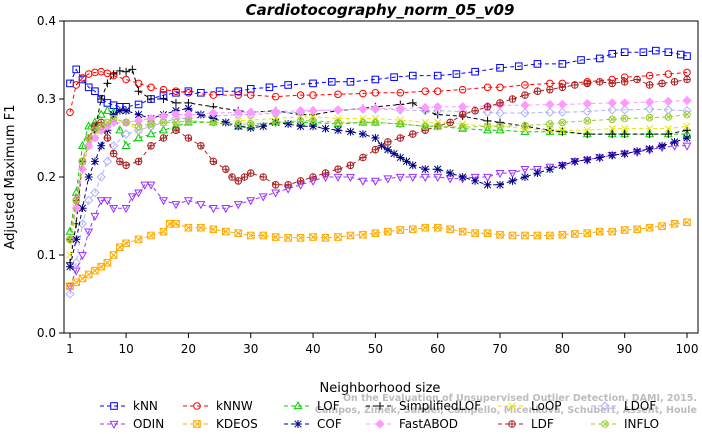 This screenshot has height=434, width=702. I want to click on legend-item-kdeos: KDEOS, so click(220, 424).